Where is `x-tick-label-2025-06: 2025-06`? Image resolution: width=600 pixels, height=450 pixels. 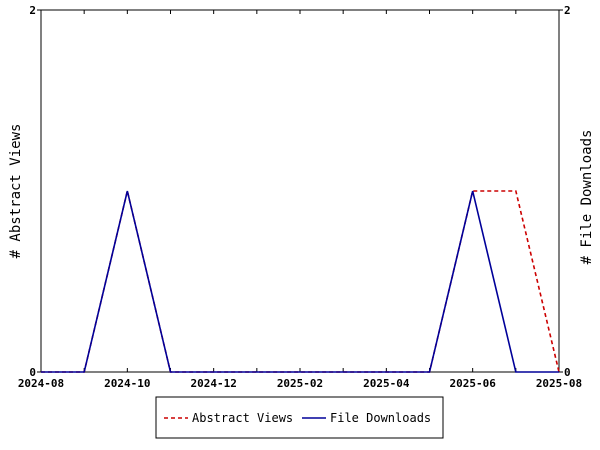 x-tick-label-2025-06: 2025-06 is located at coordinates (472, 383).